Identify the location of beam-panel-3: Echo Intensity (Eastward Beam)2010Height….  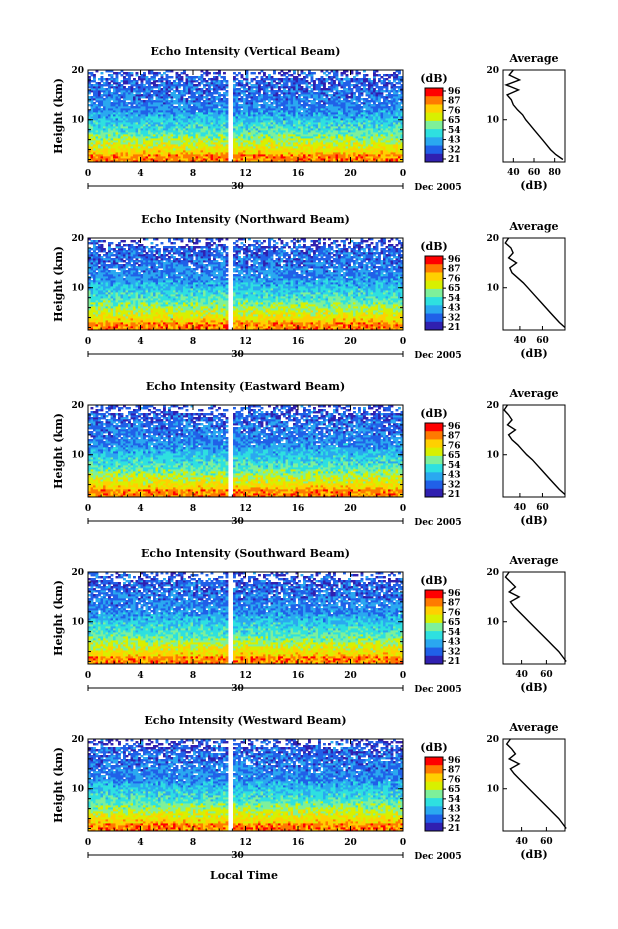
(308, 454).